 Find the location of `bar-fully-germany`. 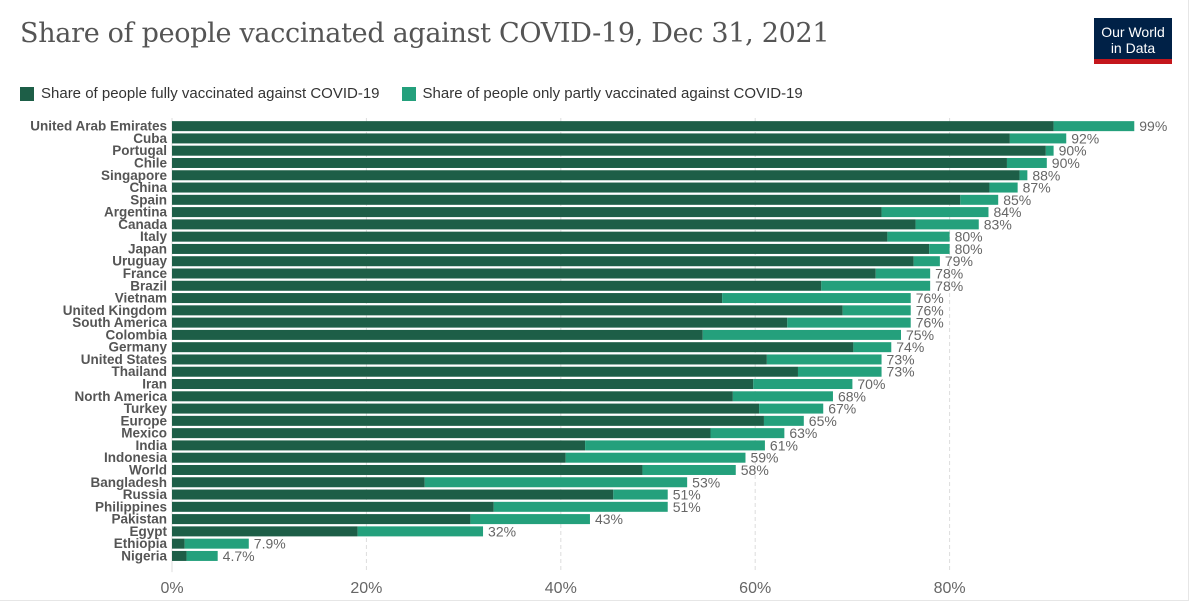

bar-fully-germany is located at coordinates (513, 347).